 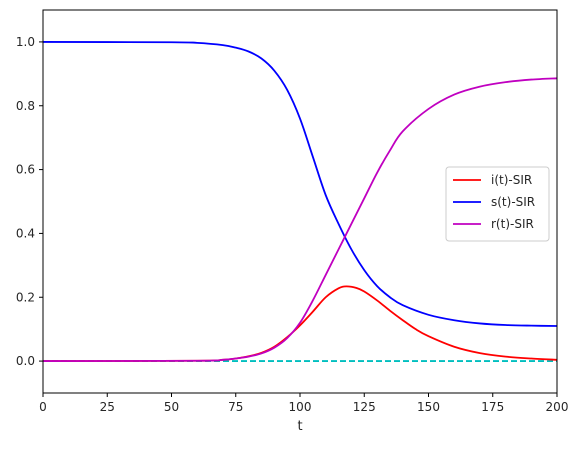 What do you see at coordinates (25, 297) in the screenshot?
I see `y-tick-label: 0.2` at bounding box center [25, 297].